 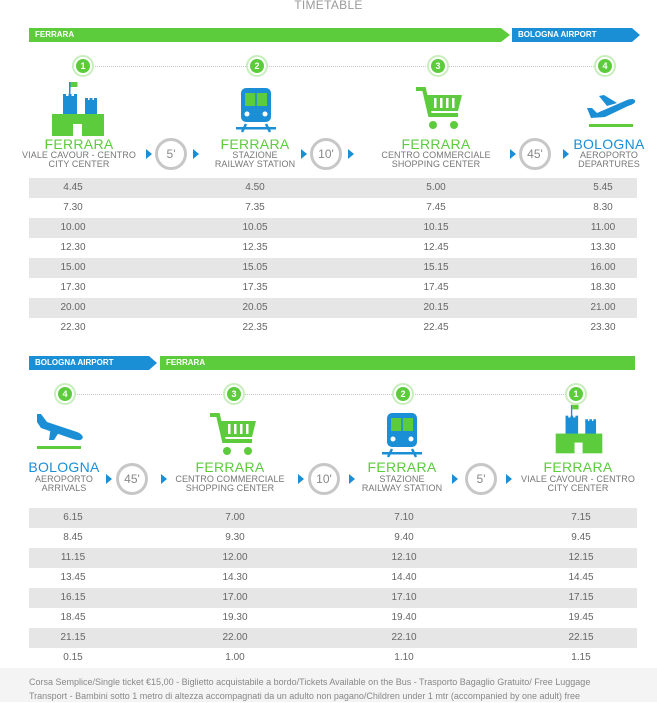 I want to click on outbound-route-line, so click(x=347, y=66).